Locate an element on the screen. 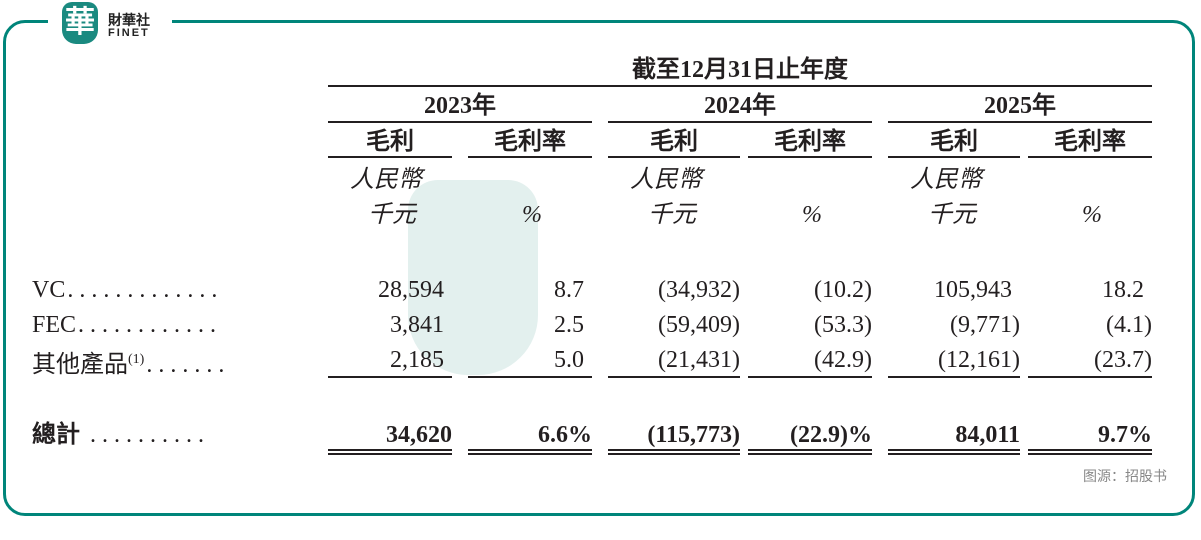  total-cell: 84,011 is located at coordinates (987, 435).